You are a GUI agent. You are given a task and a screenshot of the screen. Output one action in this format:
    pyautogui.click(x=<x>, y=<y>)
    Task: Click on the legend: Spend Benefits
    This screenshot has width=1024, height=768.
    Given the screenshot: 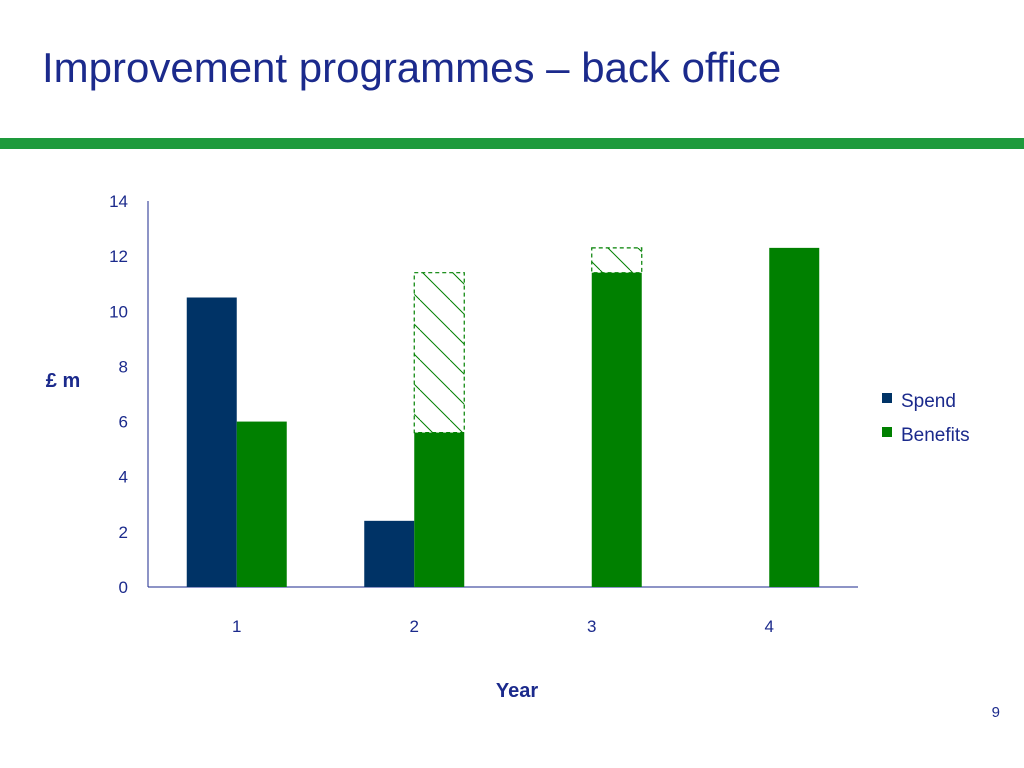 What is the action you would take?
    pyautogui.click(x=926, y=418)
    